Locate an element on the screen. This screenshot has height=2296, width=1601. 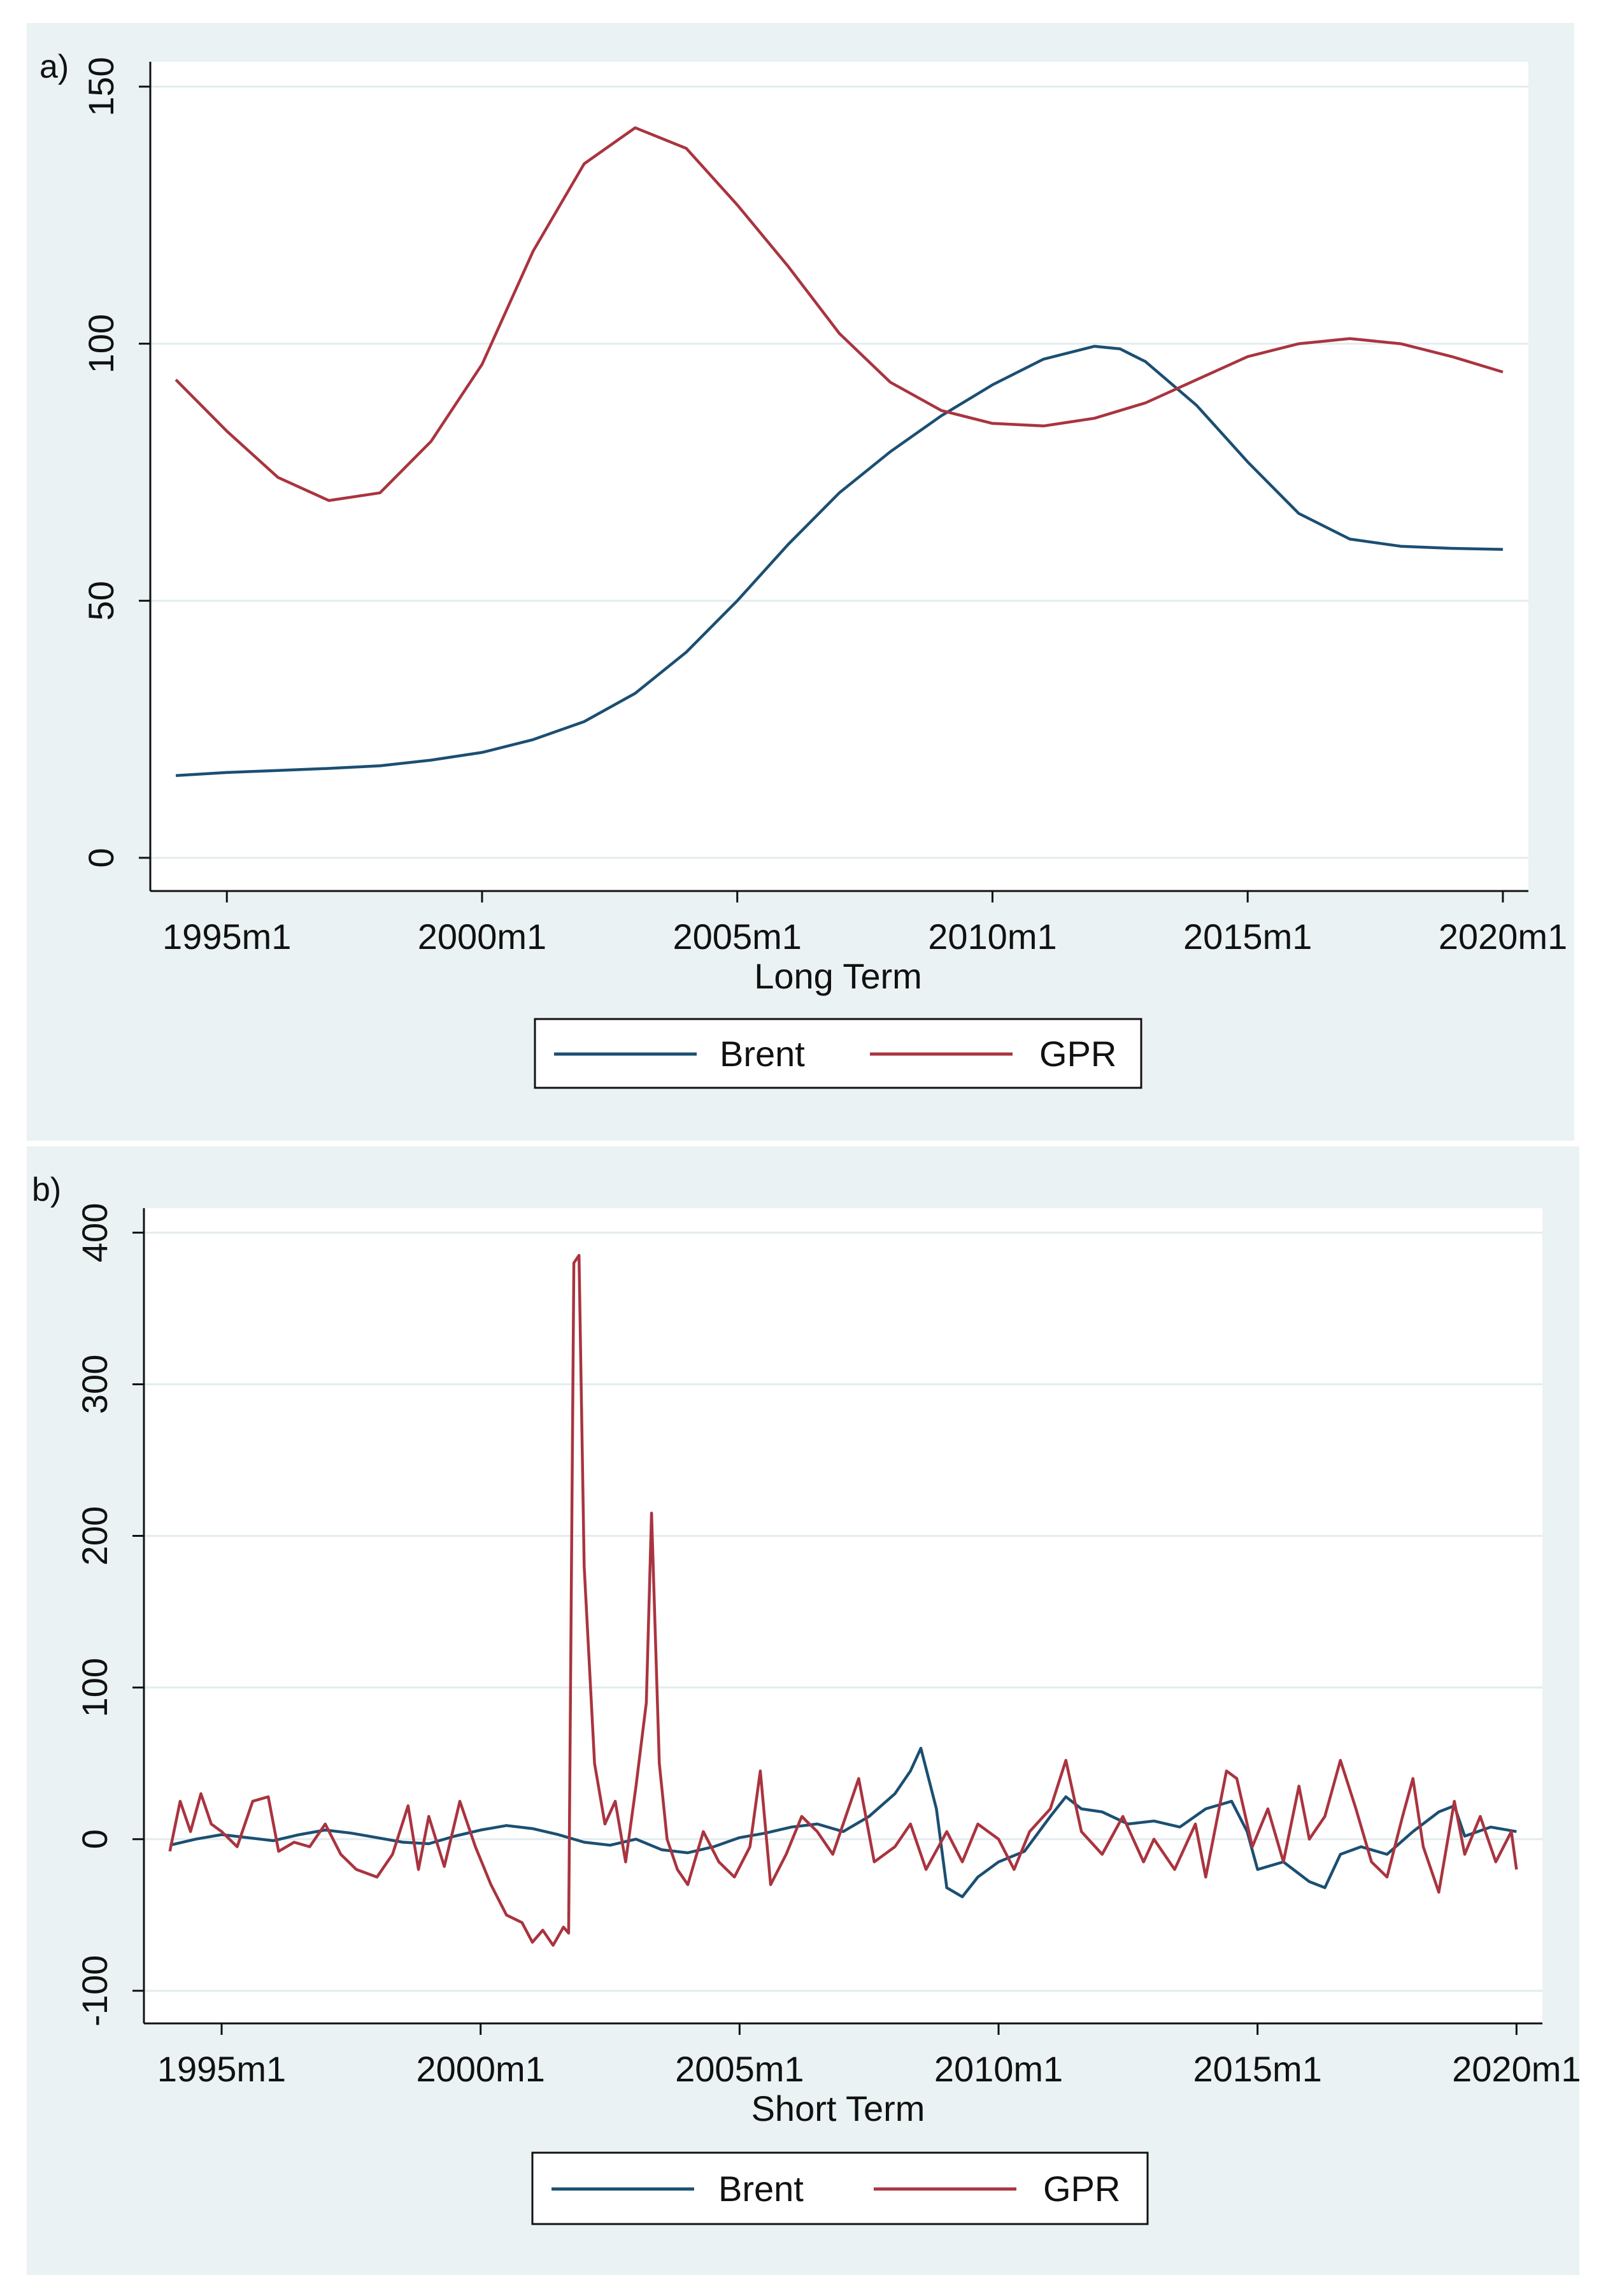
panel-b-x-tick-label: 2010m1 is located at coordinates (998, 2069).